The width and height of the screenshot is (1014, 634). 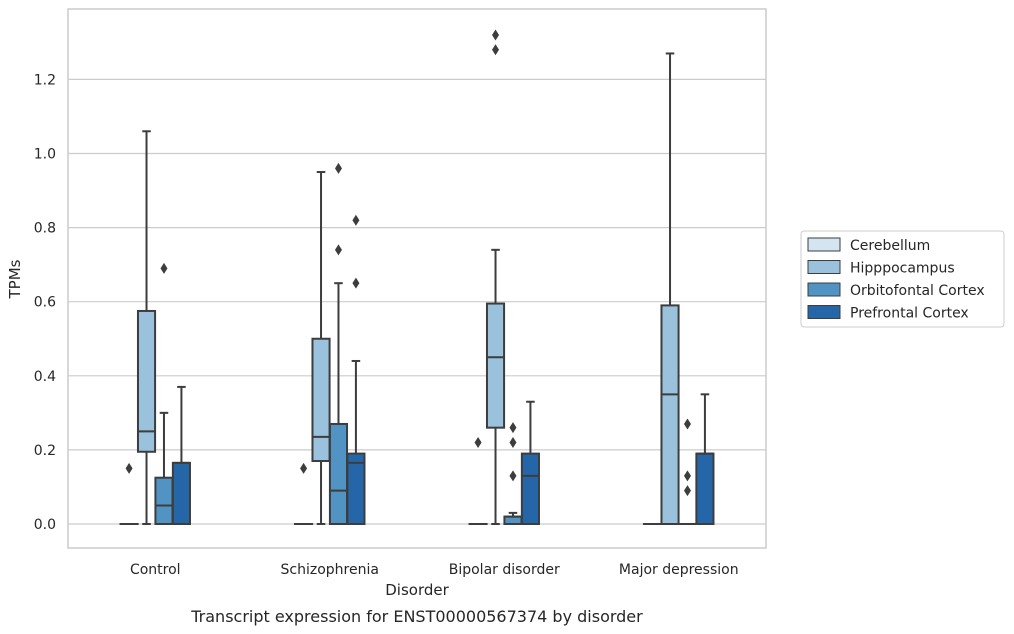 I want to click on x-tick-label: Major depression, so click(x=679, y=570).